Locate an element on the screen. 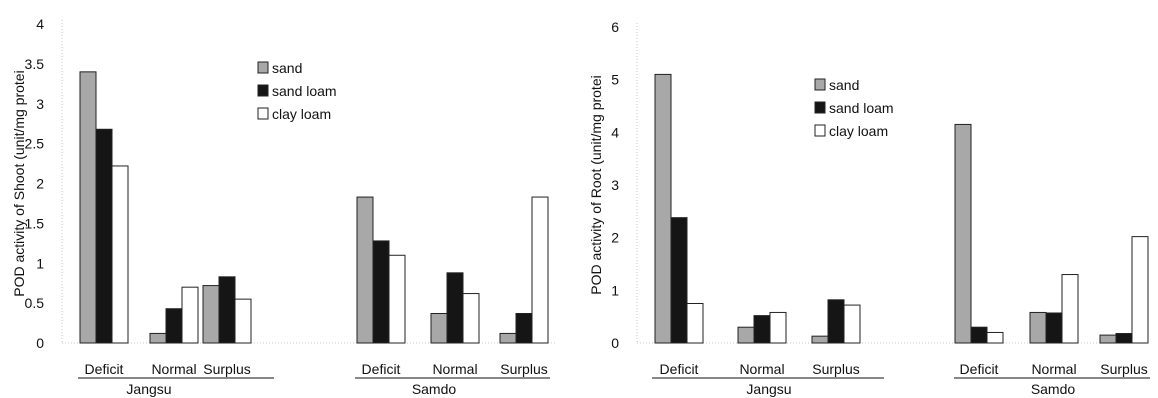 The image size is (1158, 398). y-axis-title: POD activity of Shoot (unit/mg protei is located at coordinates (19, 183).